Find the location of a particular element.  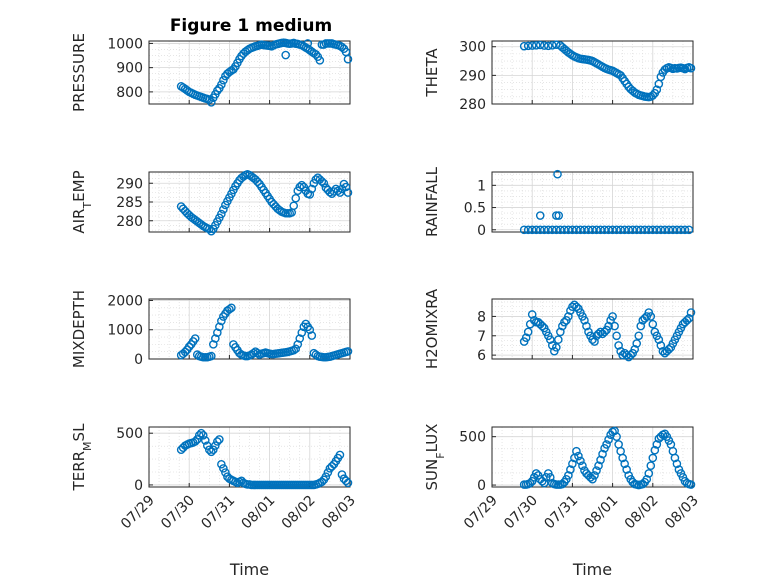

figure-title: Figure 1 medium is located at coordinates (251, 26).